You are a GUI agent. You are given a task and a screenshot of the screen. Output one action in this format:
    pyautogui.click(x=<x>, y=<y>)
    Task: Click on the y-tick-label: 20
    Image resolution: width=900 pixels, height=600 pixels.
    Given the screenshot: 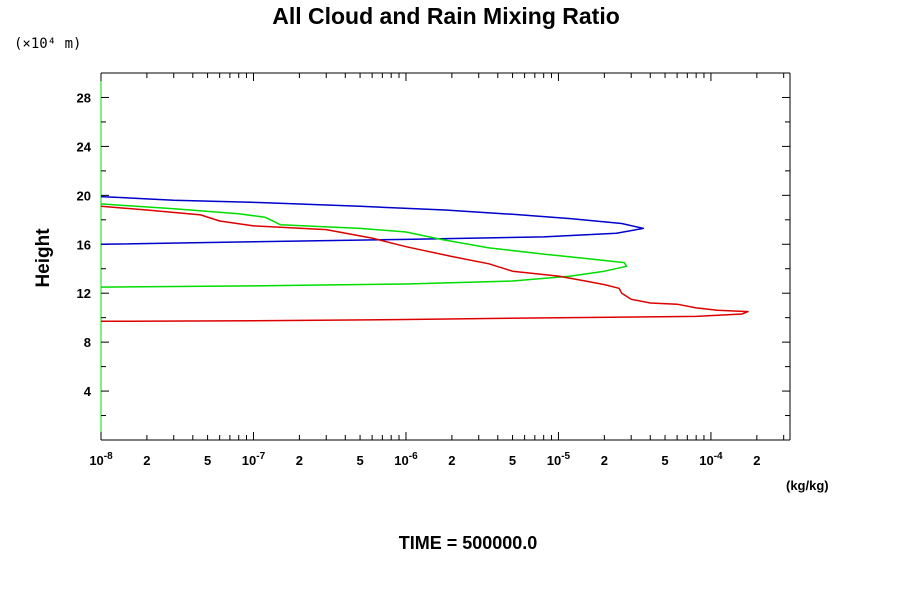 What is the action you would take?
    pyautogui.click(x=84, y=195)
    